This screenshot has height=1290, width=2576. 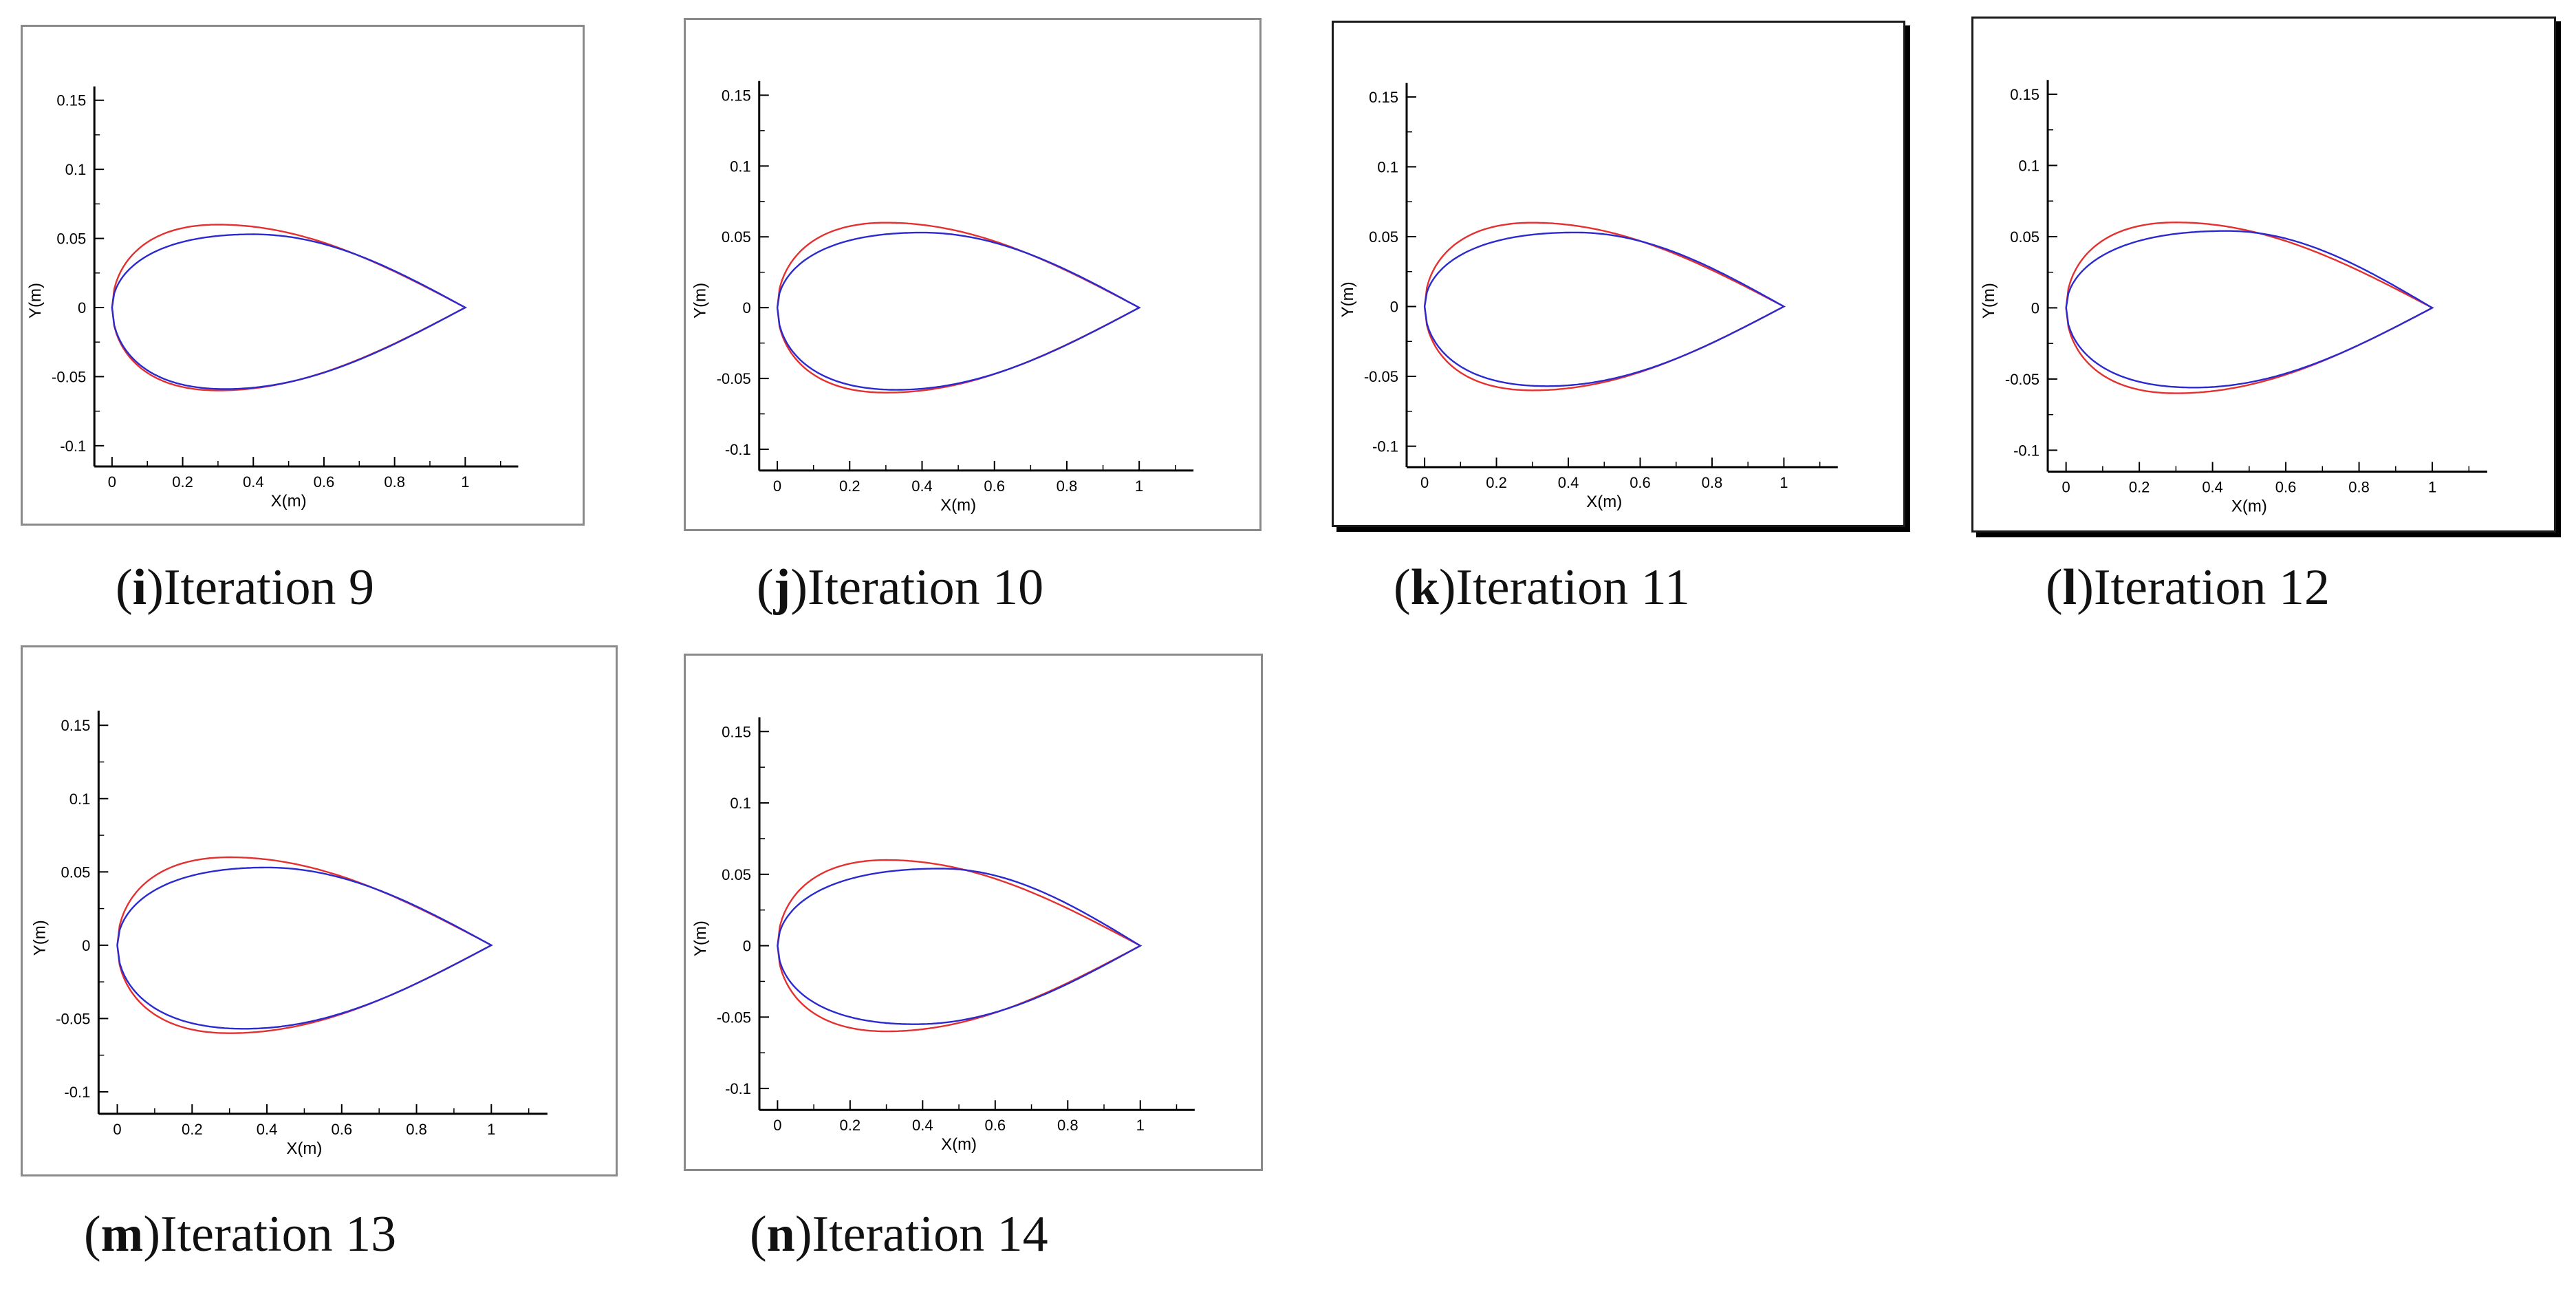 I want to click on caption-text: Iteration 10, so click(x=925, y=587).